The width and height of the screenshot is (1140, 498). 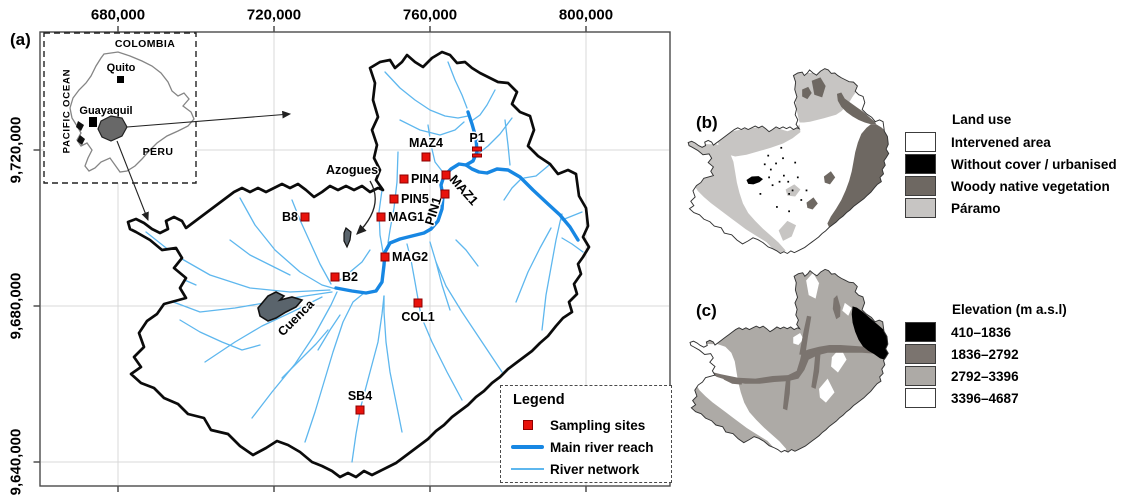 I want to click on inset-locator-arrow-south, so click(x=132, y=181).